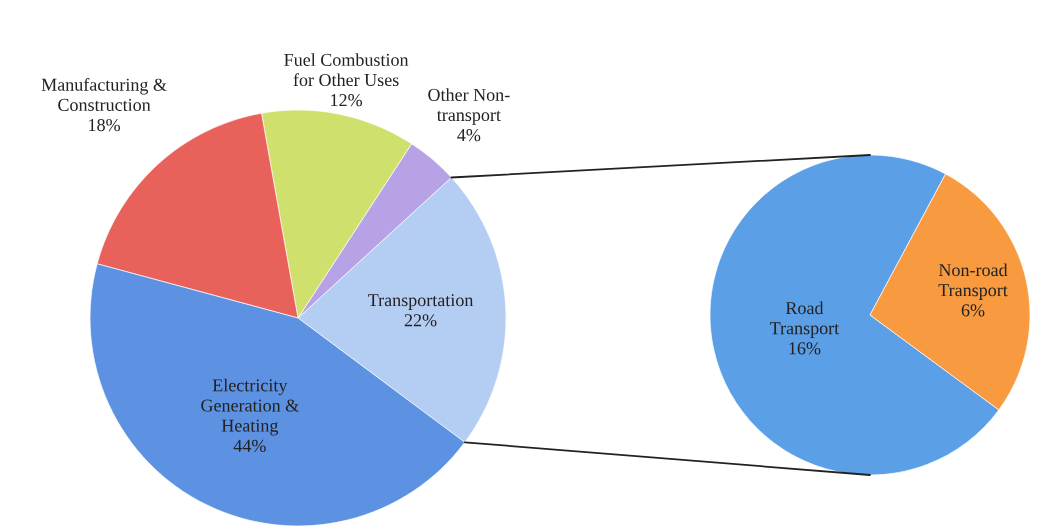 The width and height of the screenshot is (1039, 527). Describe the element at coordinates (973, 281) in the screenshot. I see `slice-label: Non-road Transport` at that location.